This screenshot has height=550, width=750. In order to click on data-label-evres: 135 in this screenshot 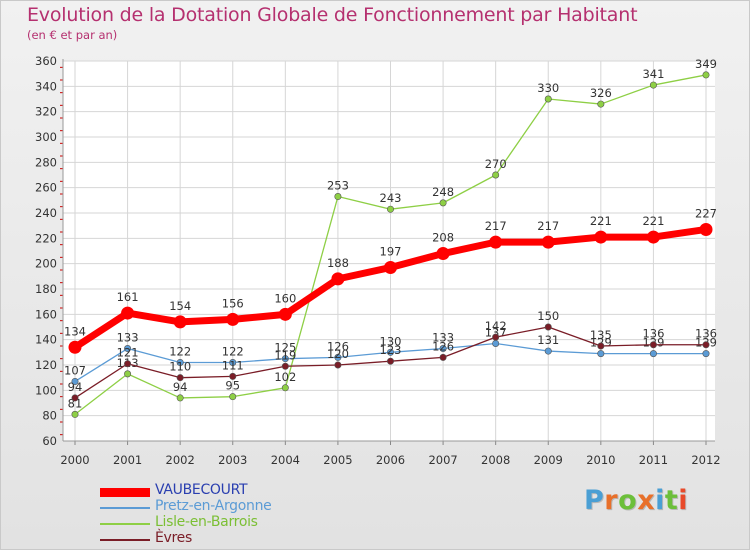, I will do `click(601, 335)`.